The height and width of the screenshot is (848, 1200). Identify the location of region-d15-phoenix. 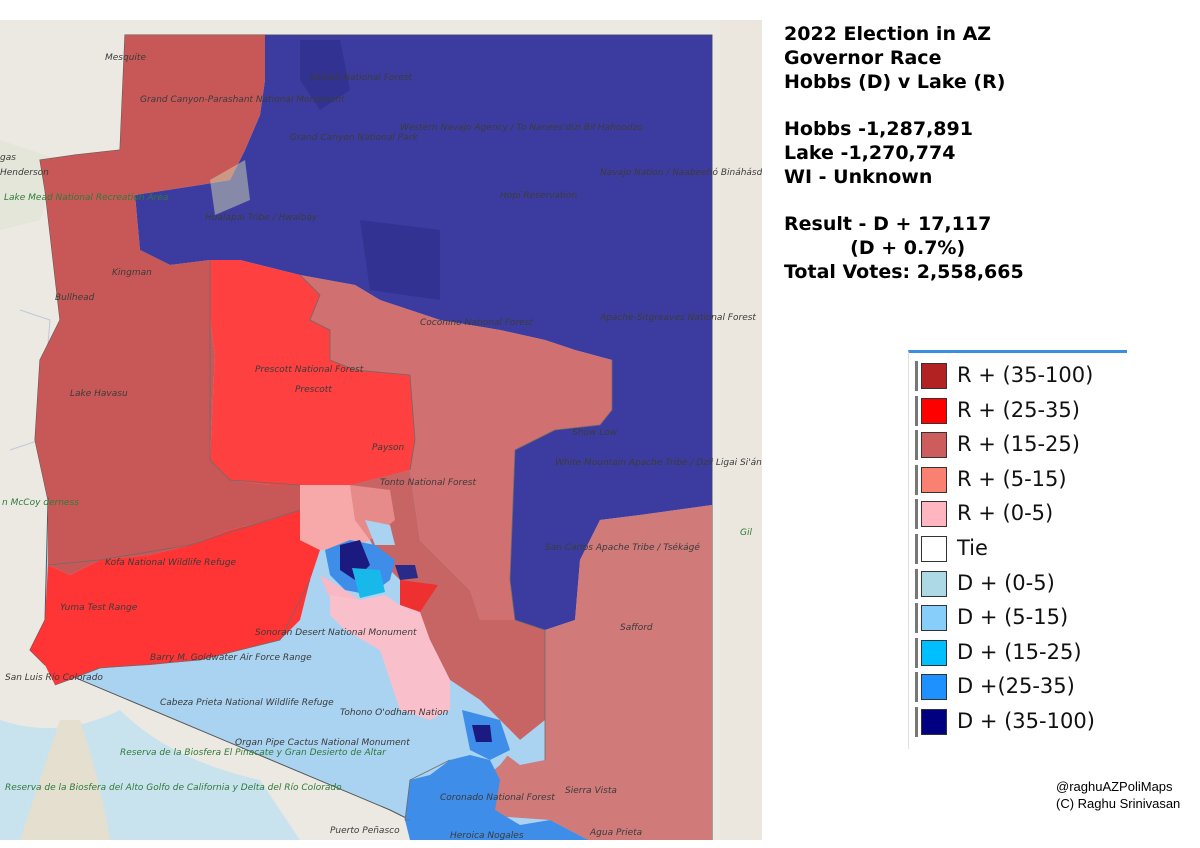
(368, 583).